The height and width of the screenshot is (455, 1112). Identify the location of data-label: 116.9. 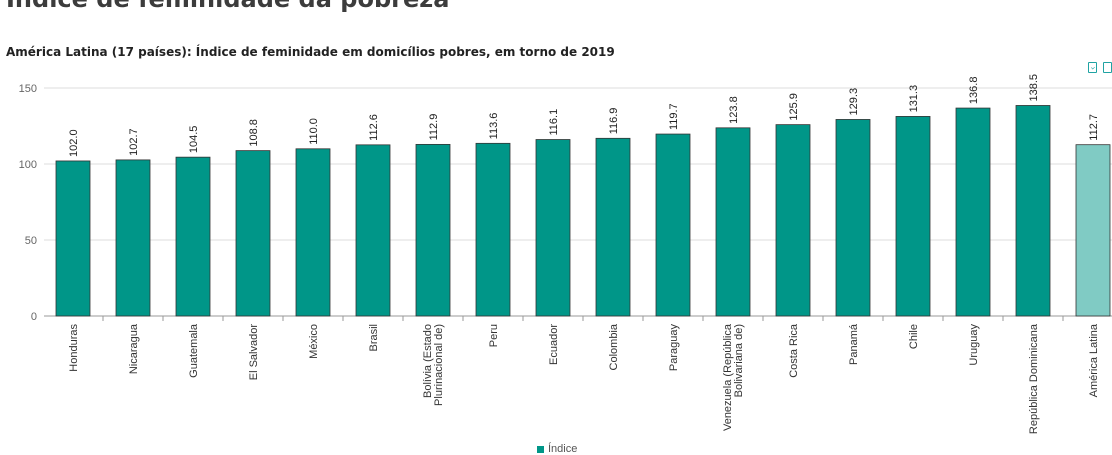
(614, 121).